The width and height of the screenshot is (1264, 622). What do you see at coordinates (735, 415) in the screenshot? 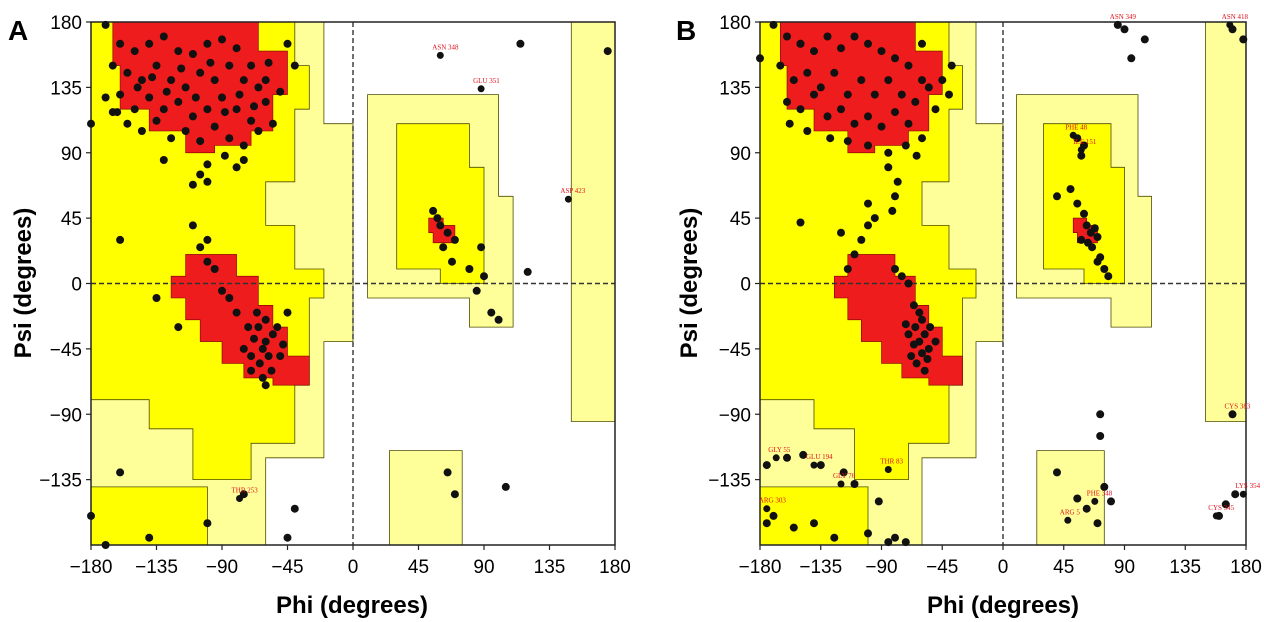
I see `y-tick-label: −90` at bounding box center [735, 415].